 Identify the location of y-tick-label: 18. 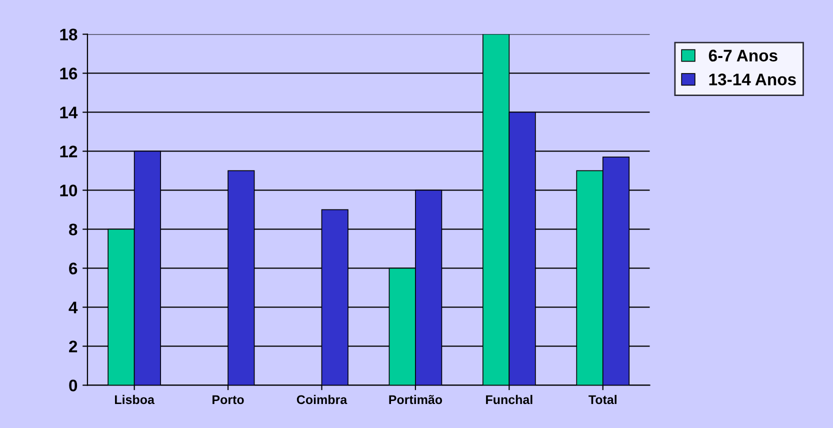
(69, 34).